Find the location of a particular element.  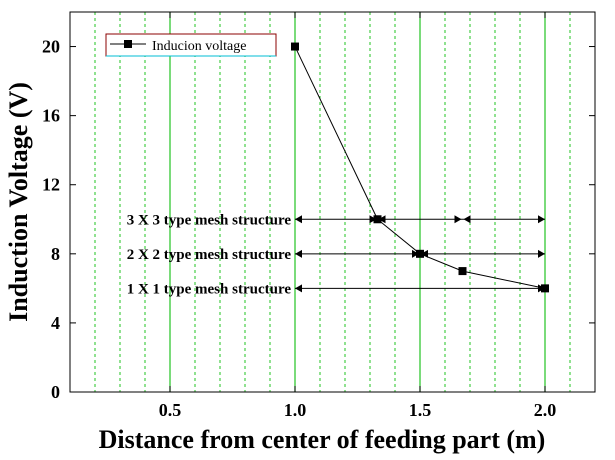

annotation-label: 2 X 2 type mesh structure is located at coordinates (209, 255).